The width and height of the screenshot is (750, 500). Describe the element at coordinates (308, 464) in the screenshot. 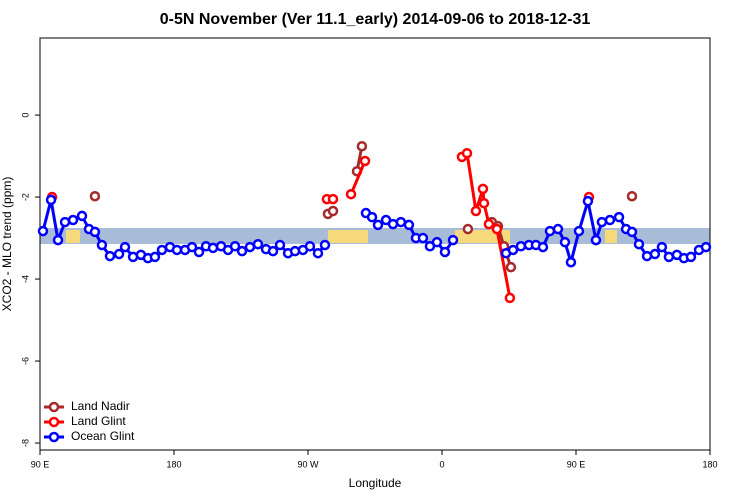

I see `x-tick-label: 90 W` at that location.